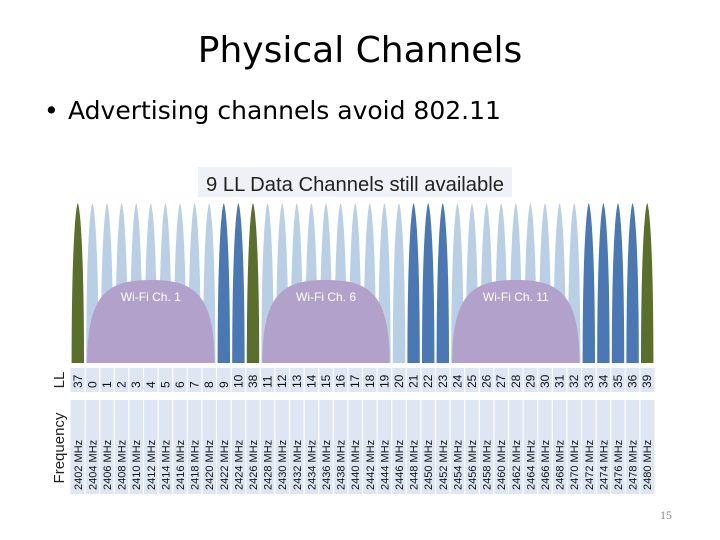  What do you see at coordinates (415, 465) in the screenshot?
I see `channel-frequency: 2448 MHz` at bounding box center [415, 465].